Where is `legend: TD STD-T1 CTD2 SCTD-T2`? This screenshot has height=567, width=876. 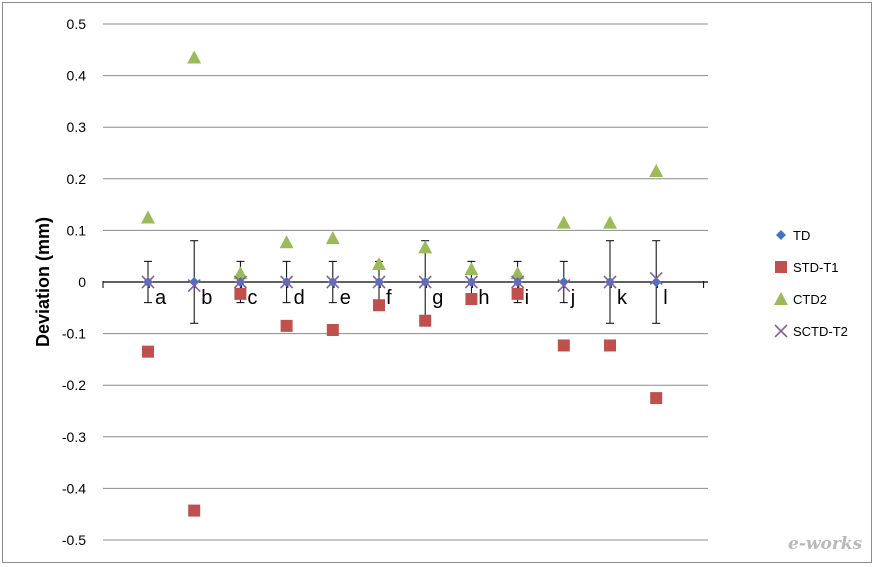 legend: TD STD-T1 CTD2 SCTD-T2 is located at coordinates (811, 283).